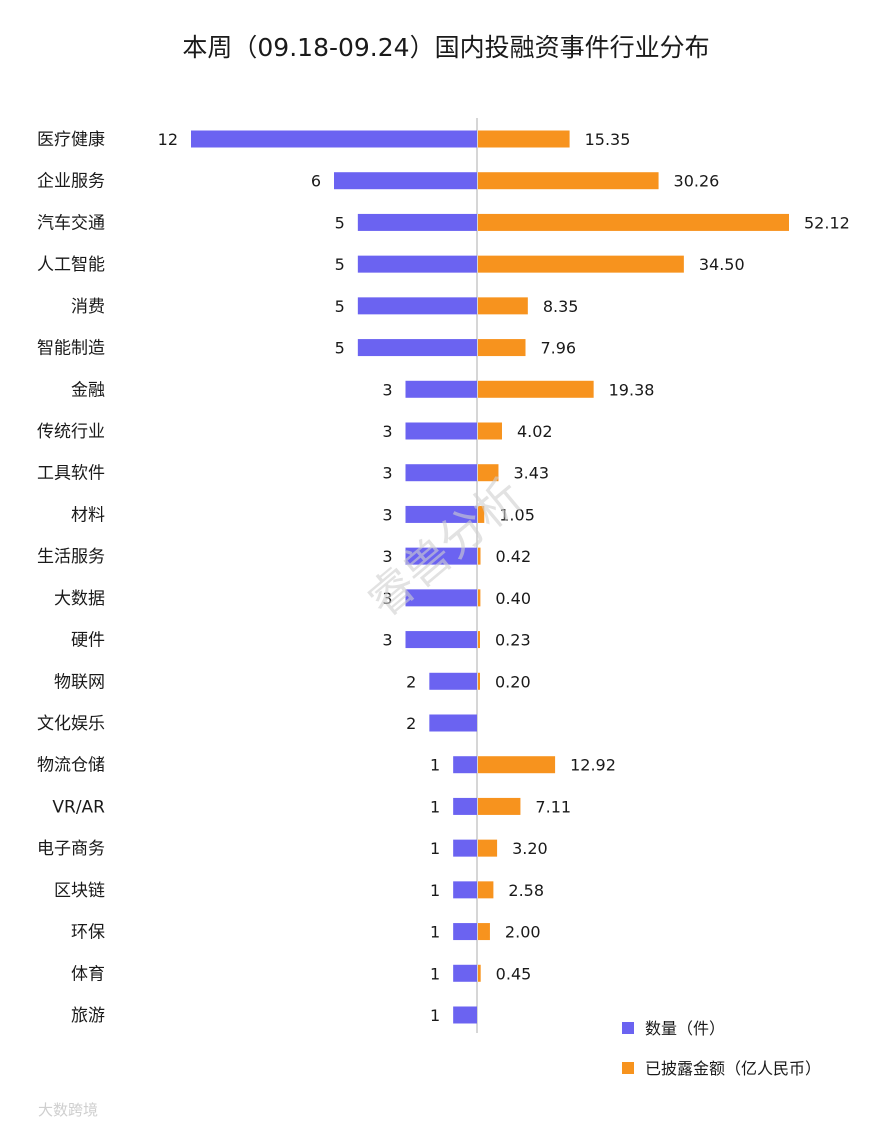  I want to click on chart-title: 本周（09.18-09.24）国内投融资事件行业分布, so click(445, 47).